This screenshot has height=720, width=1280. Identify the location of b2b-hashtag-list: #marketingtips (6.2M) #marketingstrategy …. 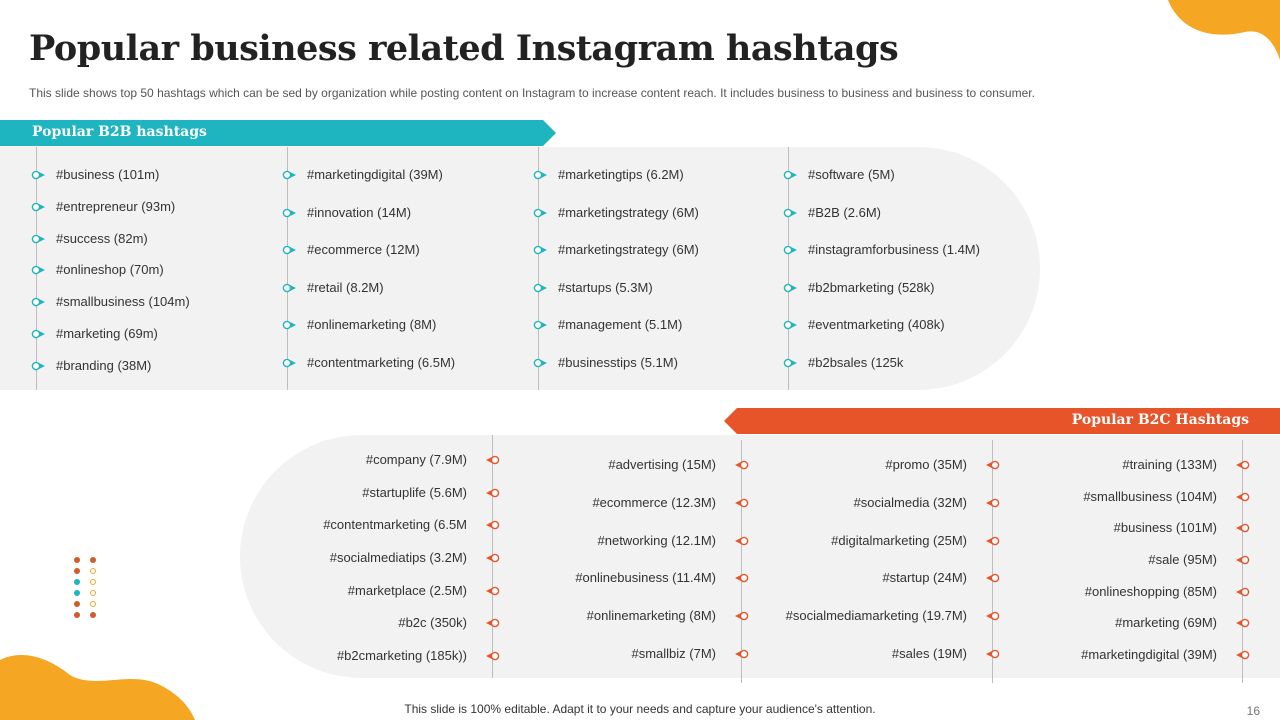
(622, 260).